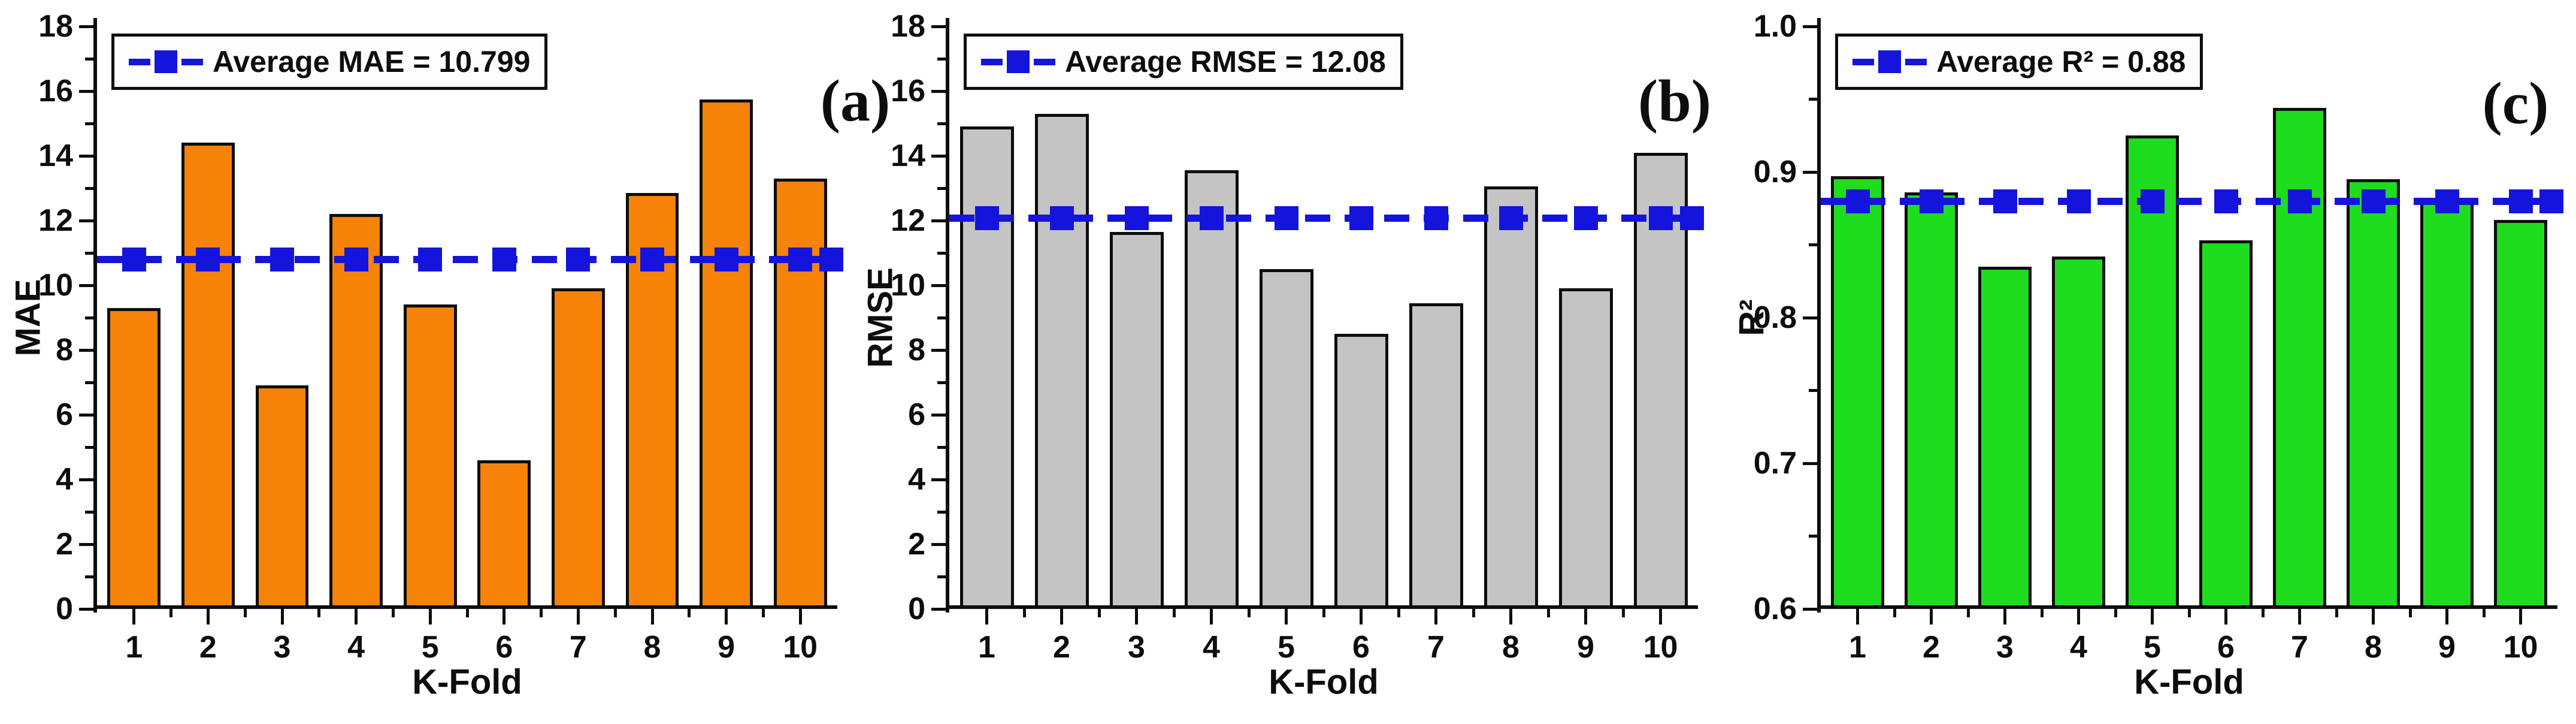 The width and height of the screenshot is (2576, 724). I want to click on y-tick-label: 0.7, so click(1775, 463).